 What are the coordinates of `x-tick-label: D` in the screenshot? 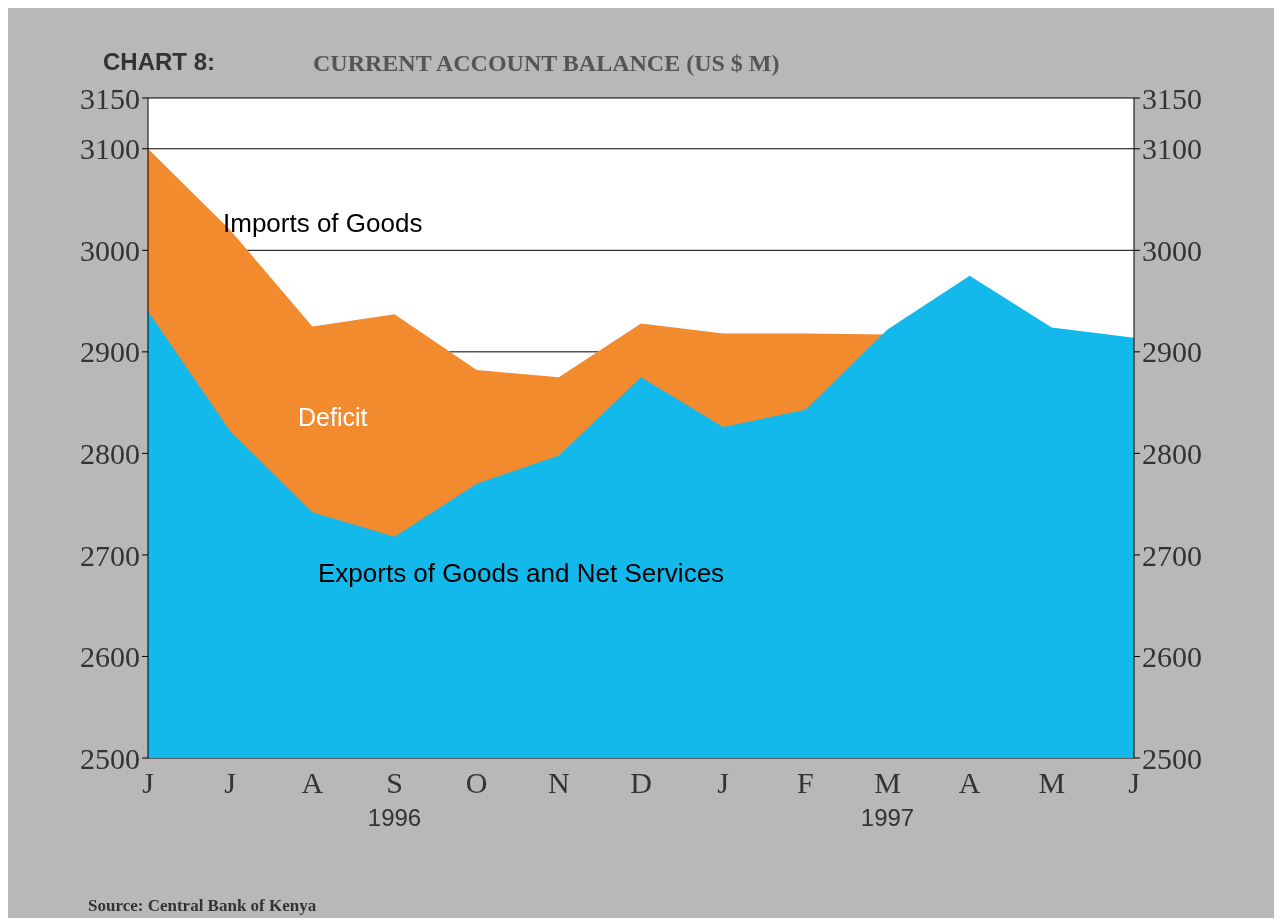 It's located at (641, 783).